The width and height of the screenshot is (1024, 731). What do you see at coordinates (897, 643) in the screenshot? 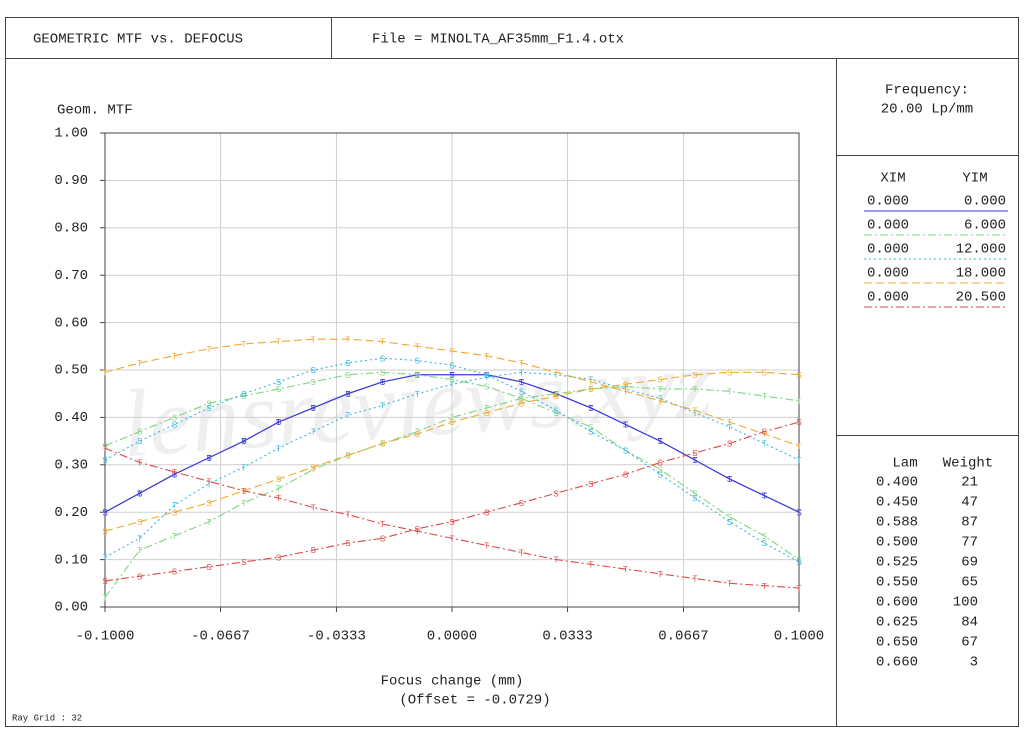
I see `wavelength: 0.650` at bounding box center [897, 643].